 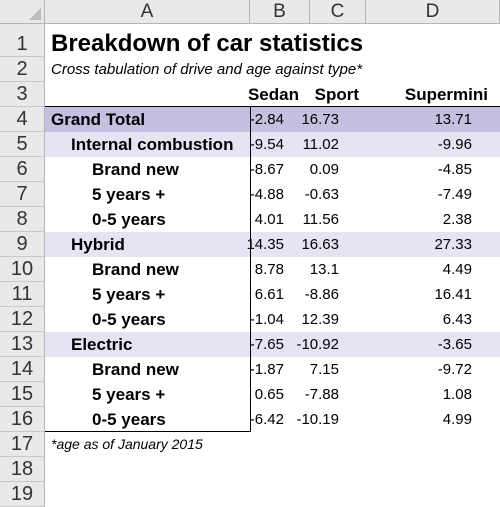 What do you see at coordinates (266, 169) in the screenshot?
I see `value-cell-sedan: -8.67` at bounding box center [266, 169].